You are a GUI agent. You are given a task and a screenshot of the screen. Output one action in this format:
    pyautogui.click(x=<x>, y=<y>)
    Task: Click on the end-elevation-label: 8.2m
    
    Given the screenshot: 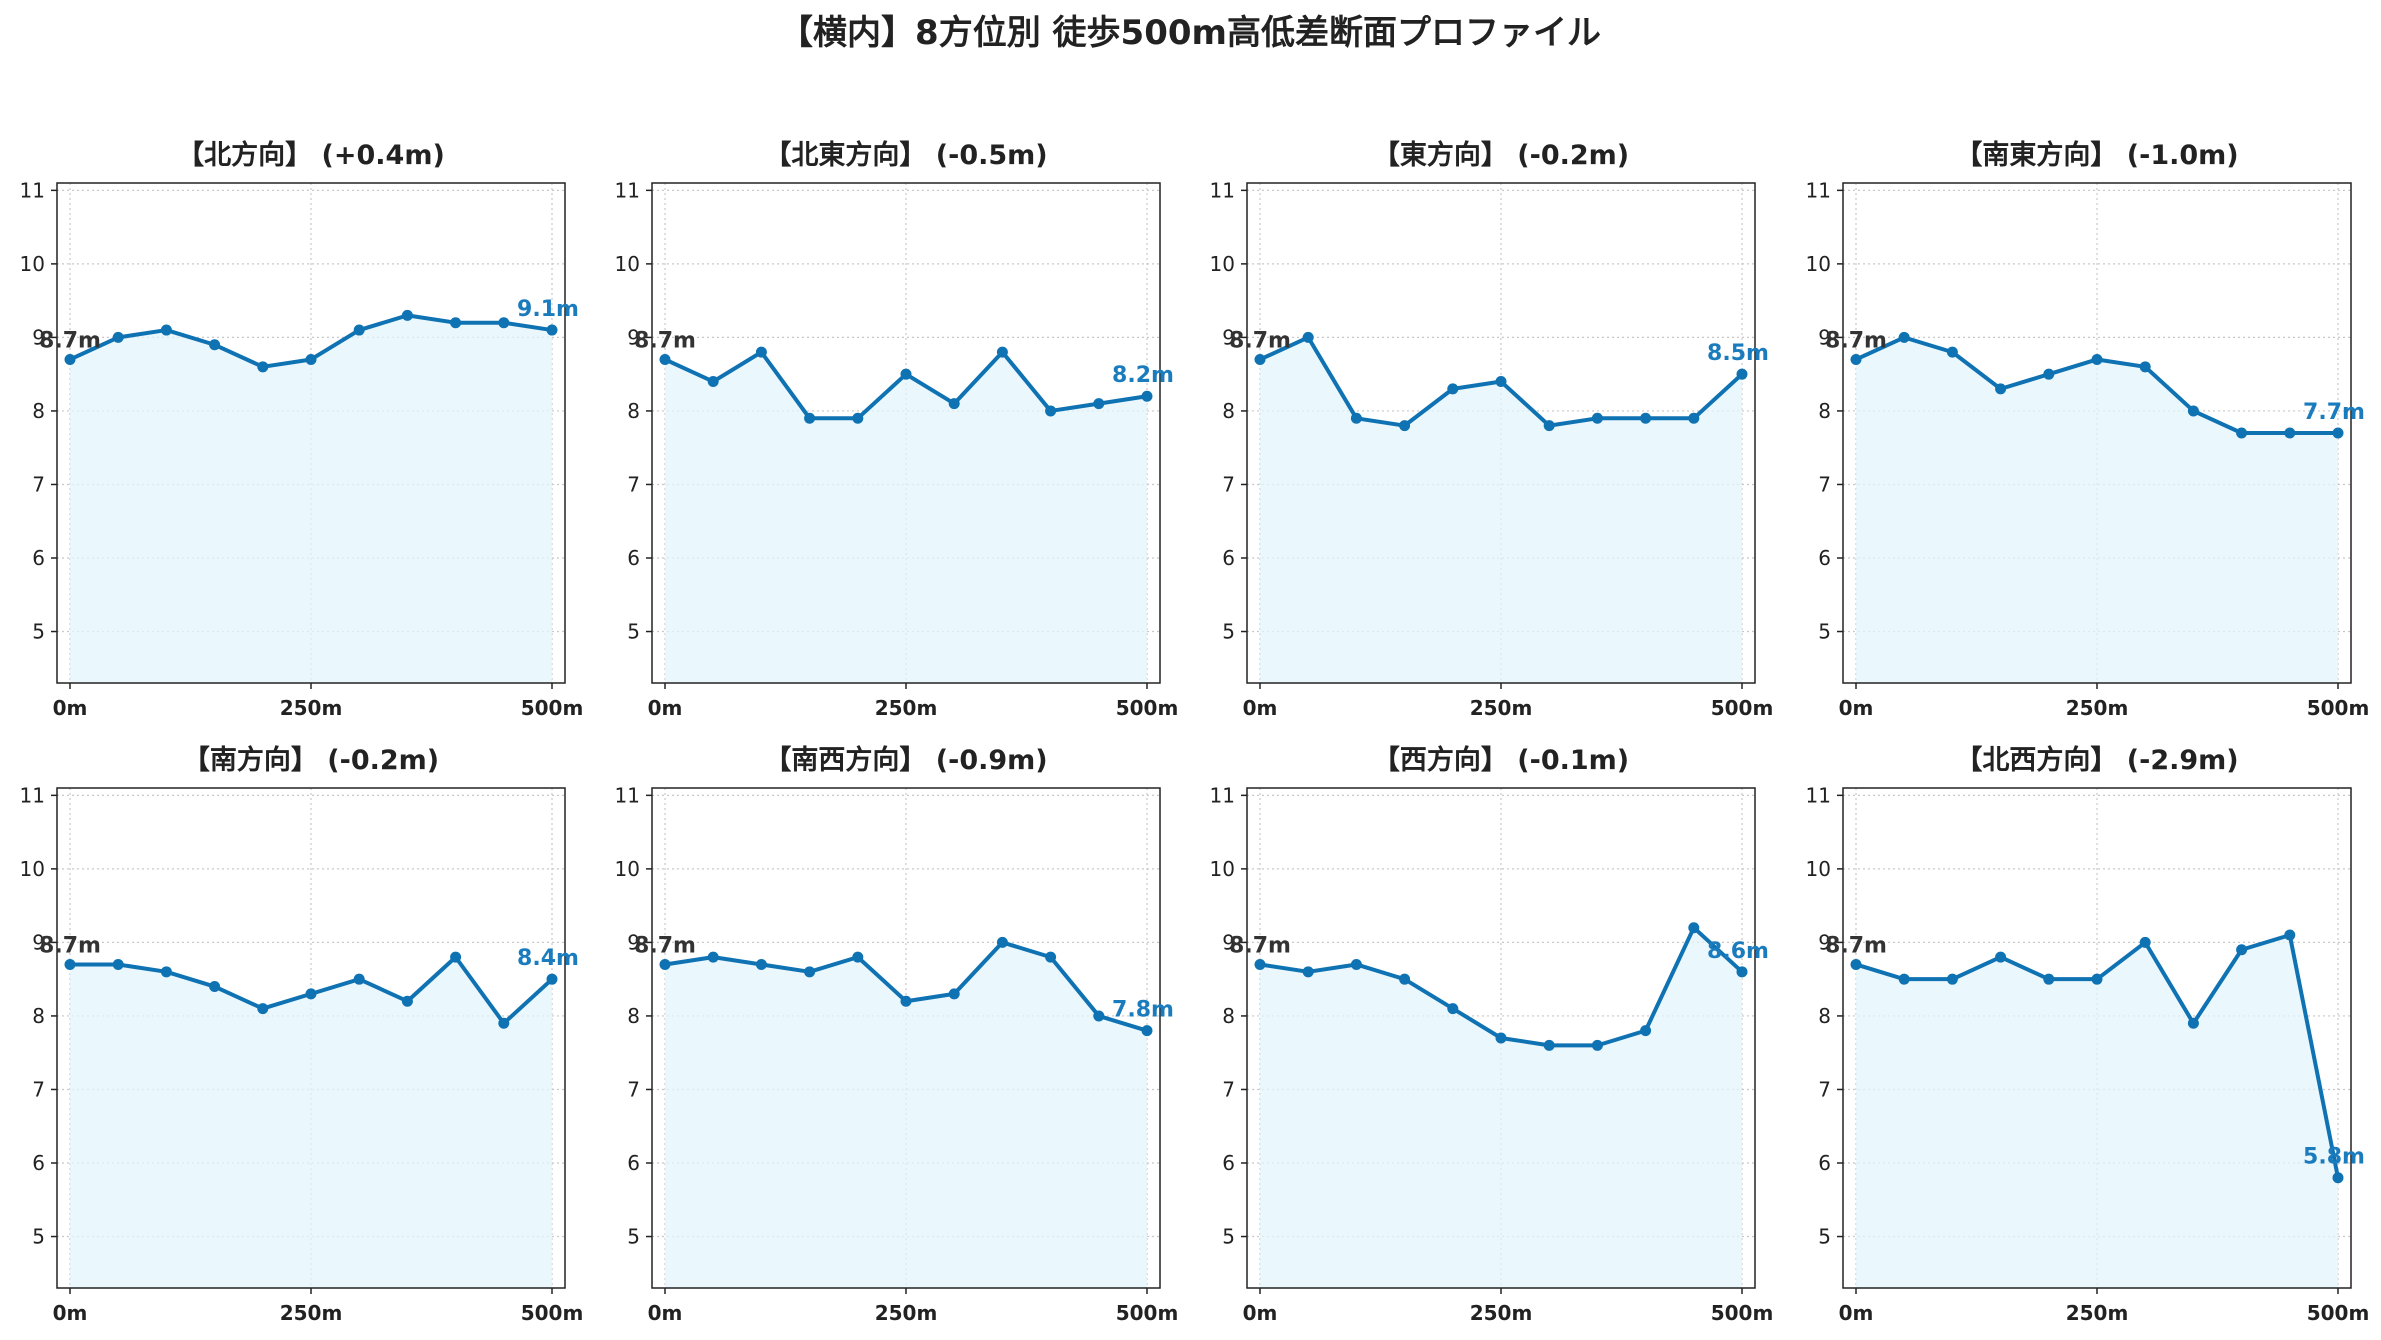 What is the action you would take?
    pyautogui.click(x=1143, y=375)
    